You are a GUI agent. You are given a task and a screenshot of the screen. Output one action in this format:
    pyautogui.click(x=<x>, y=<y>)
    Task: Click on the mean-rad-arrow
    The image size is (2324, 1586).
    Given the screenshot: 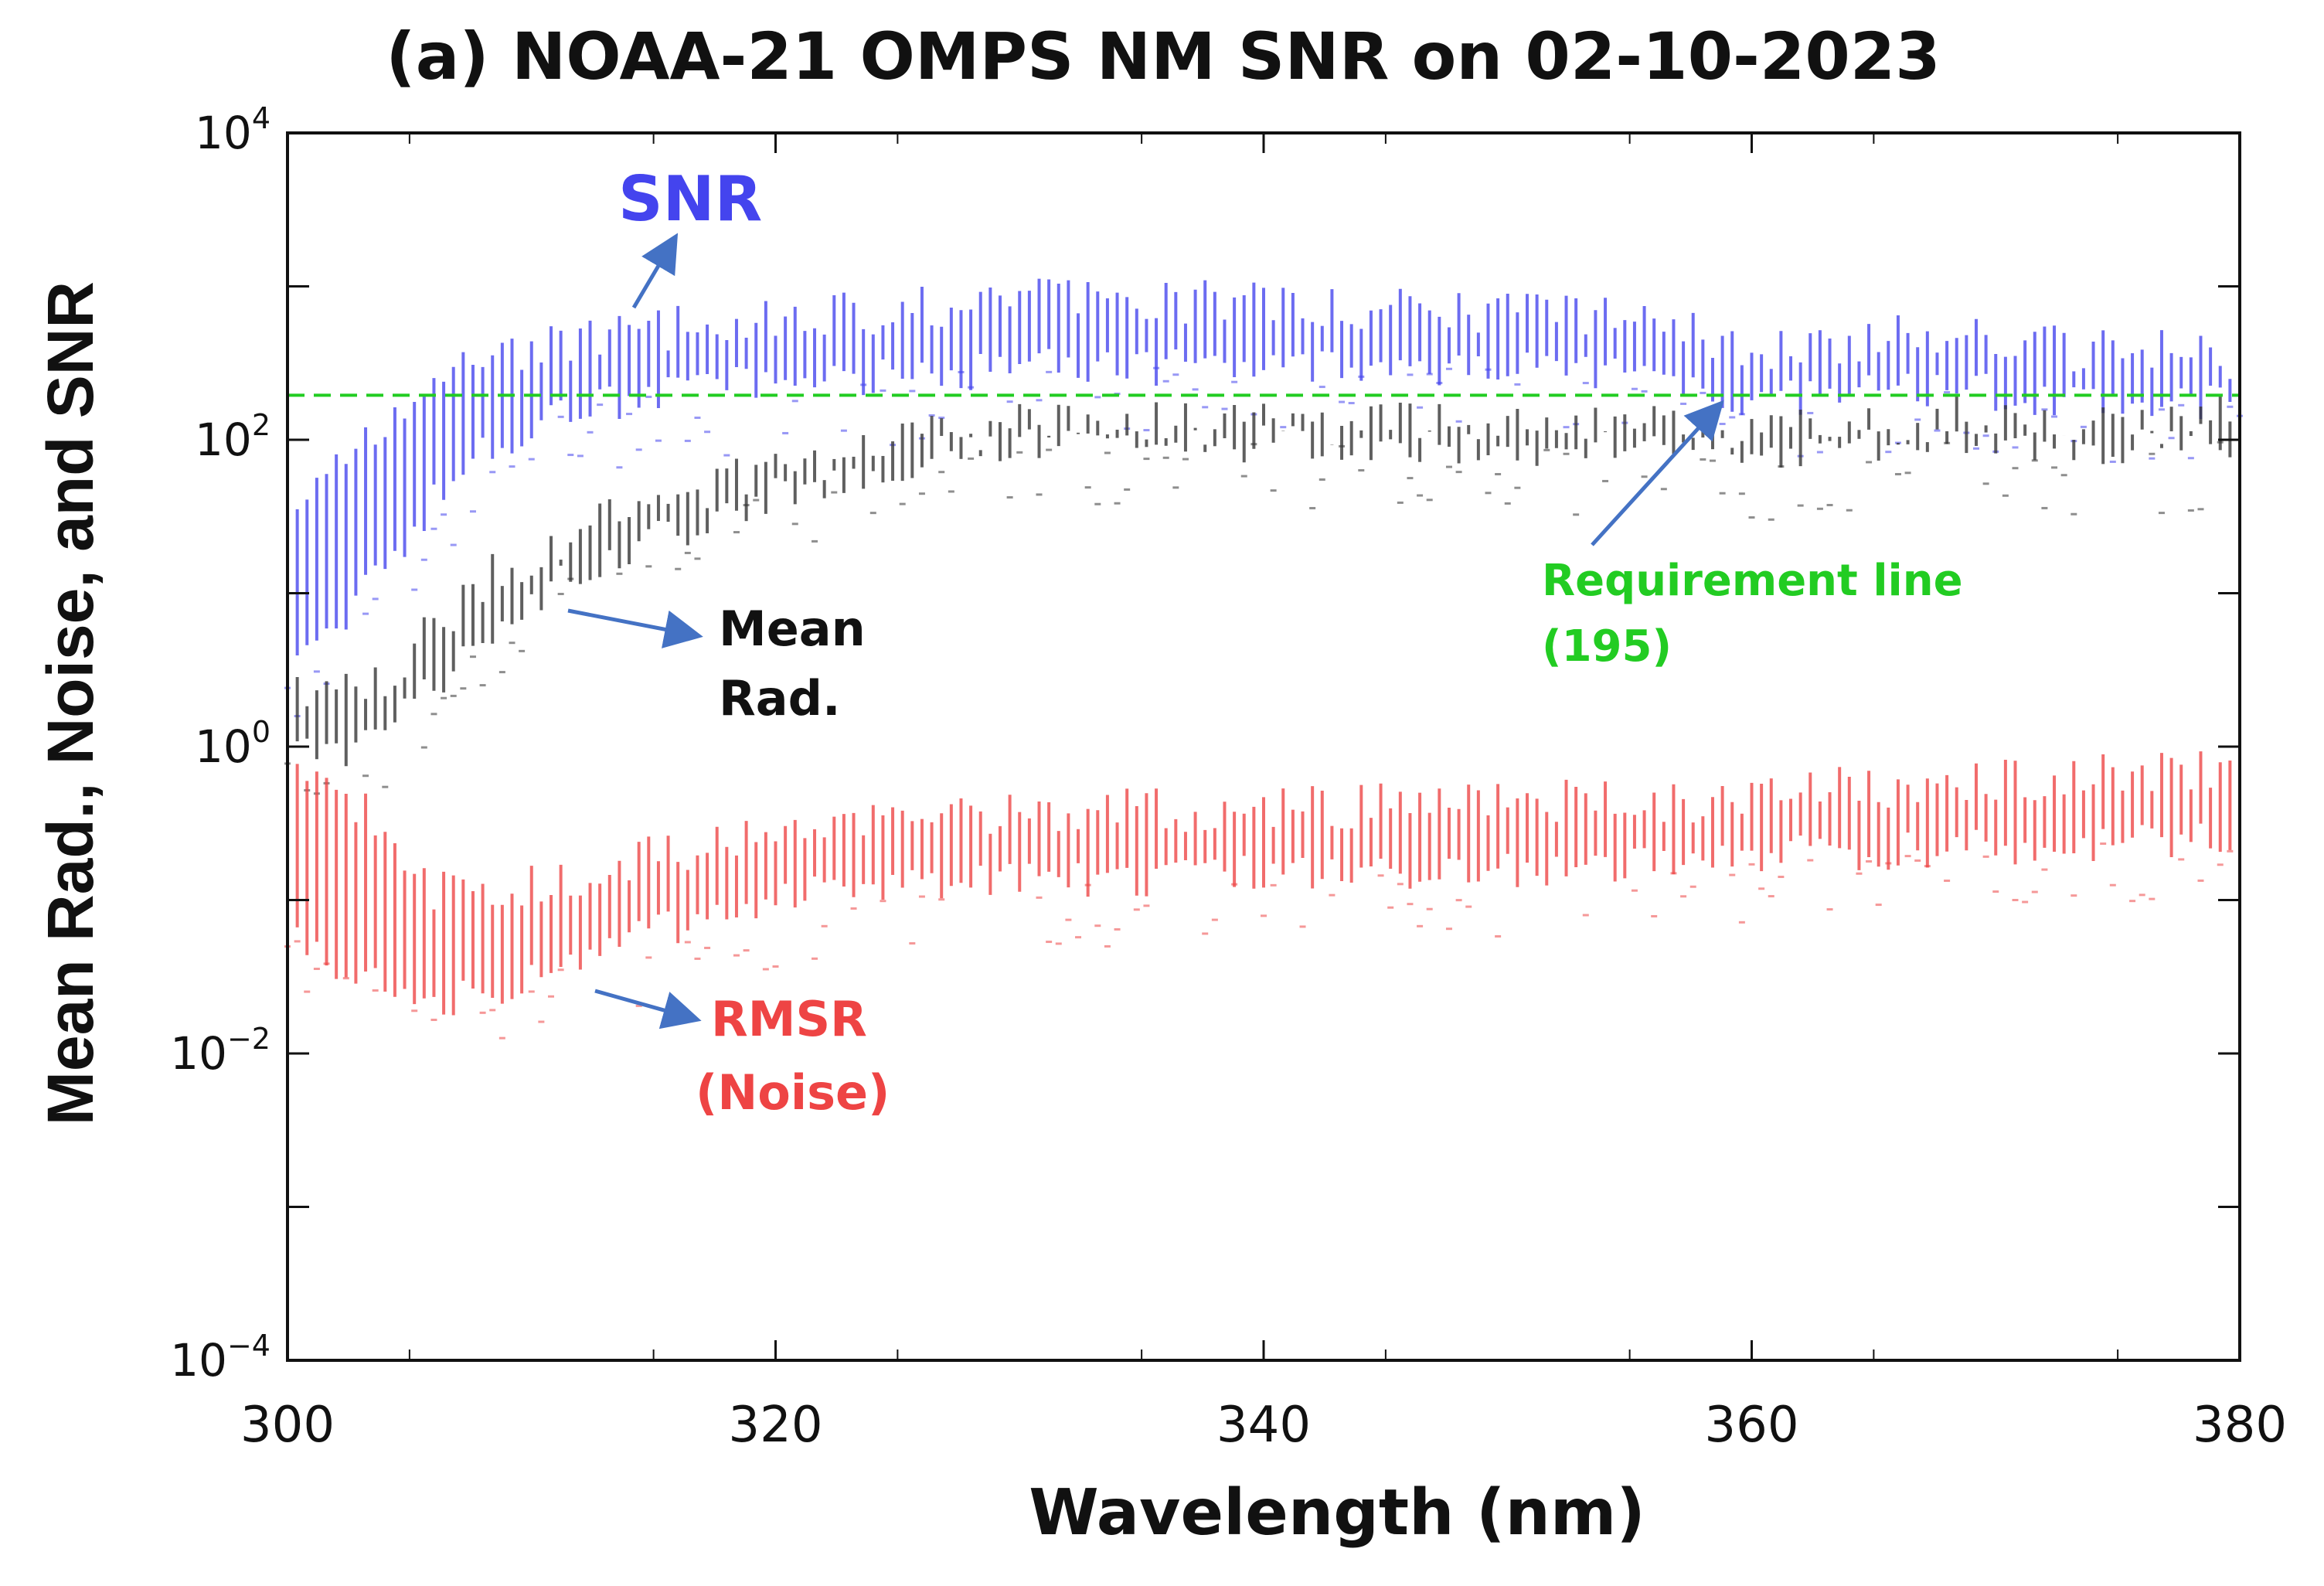 What is the action you would take?
    pyautogui.click(x=635, y=628)
    